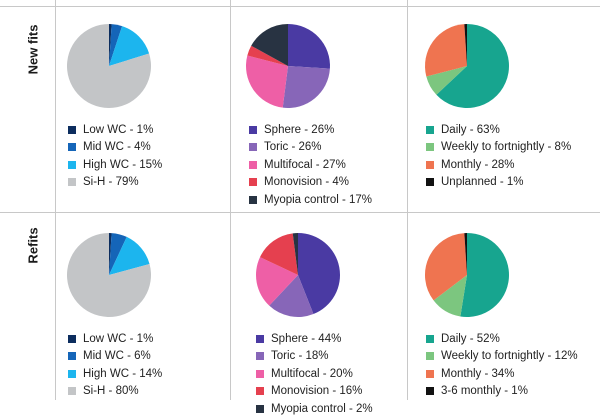  I want to click on pie-chart-new-fits-lens-design, so click(288, 66).